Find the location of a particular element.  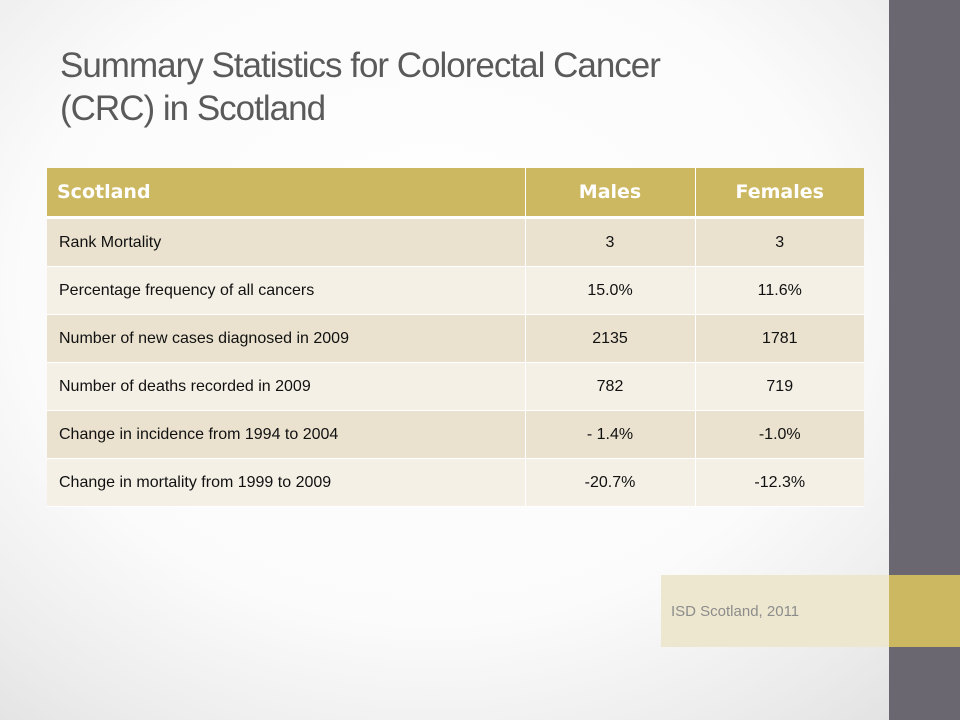

source-citation: ISD Scotland, 2011 is located at coordinates (735, 611).